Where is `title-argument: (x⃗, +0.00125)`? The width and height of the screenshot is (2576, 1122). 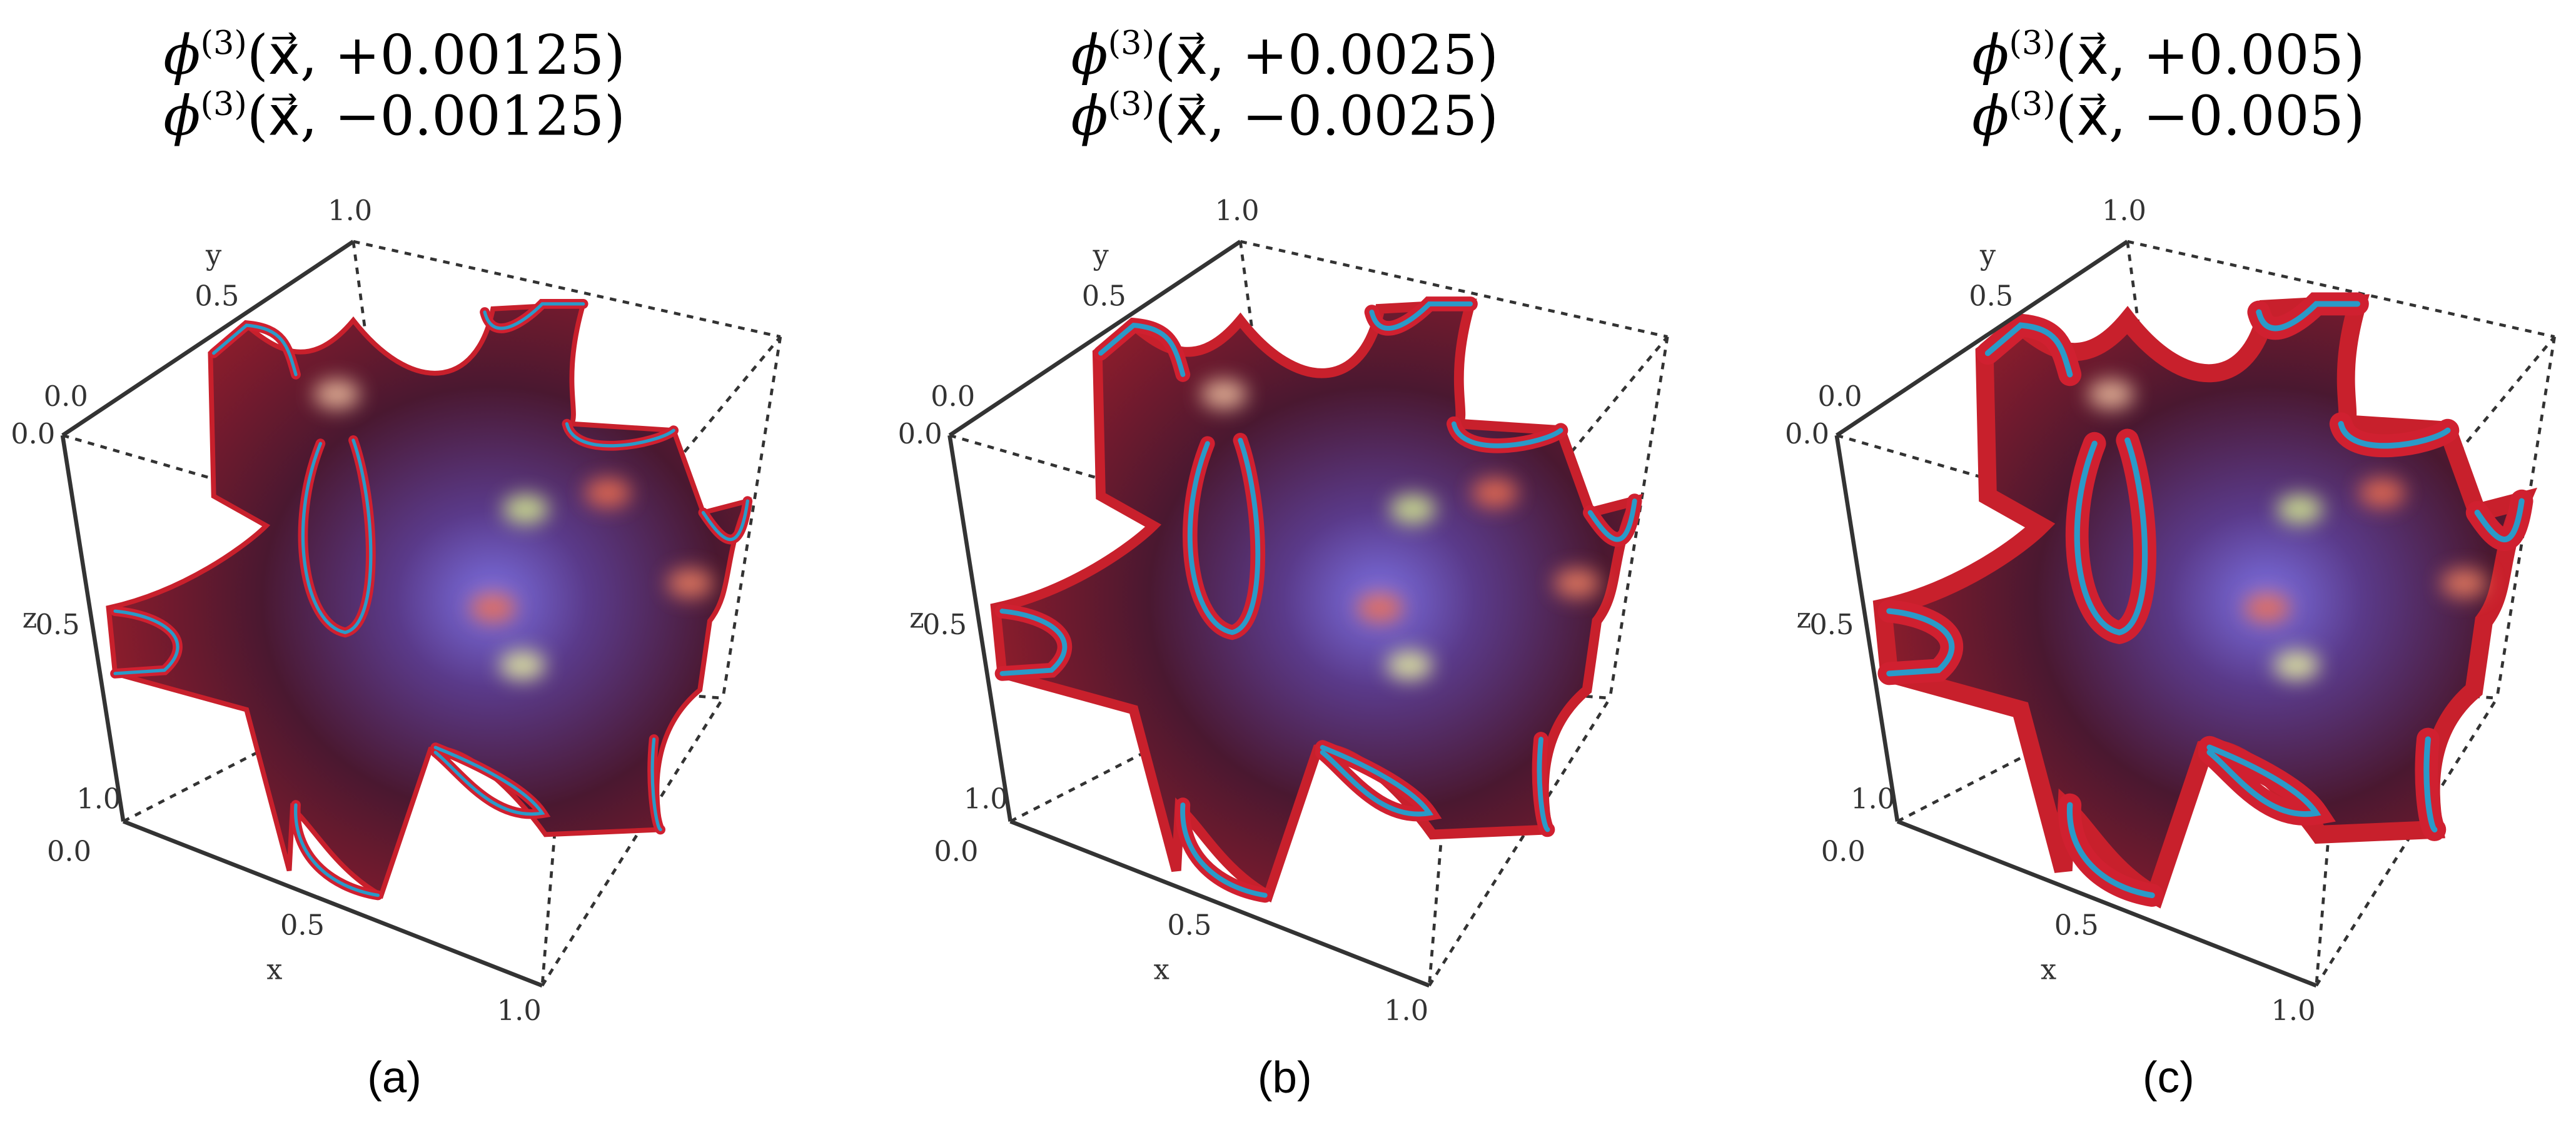
title-argument: (x⃗, +0.00125) is located at coordinates (436, 55).